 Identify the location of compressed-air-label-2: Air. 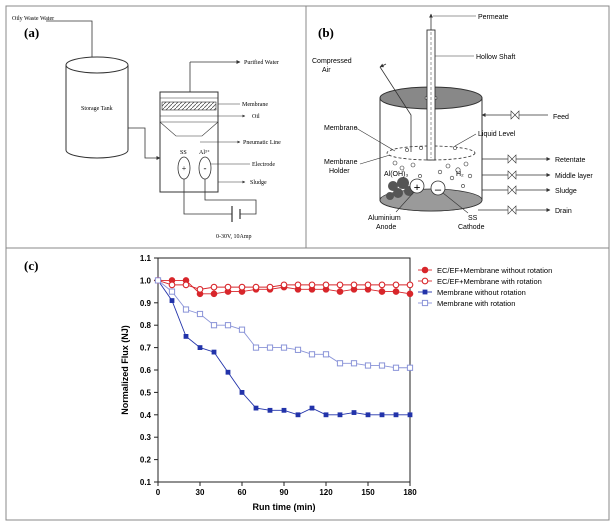
(326, 70).